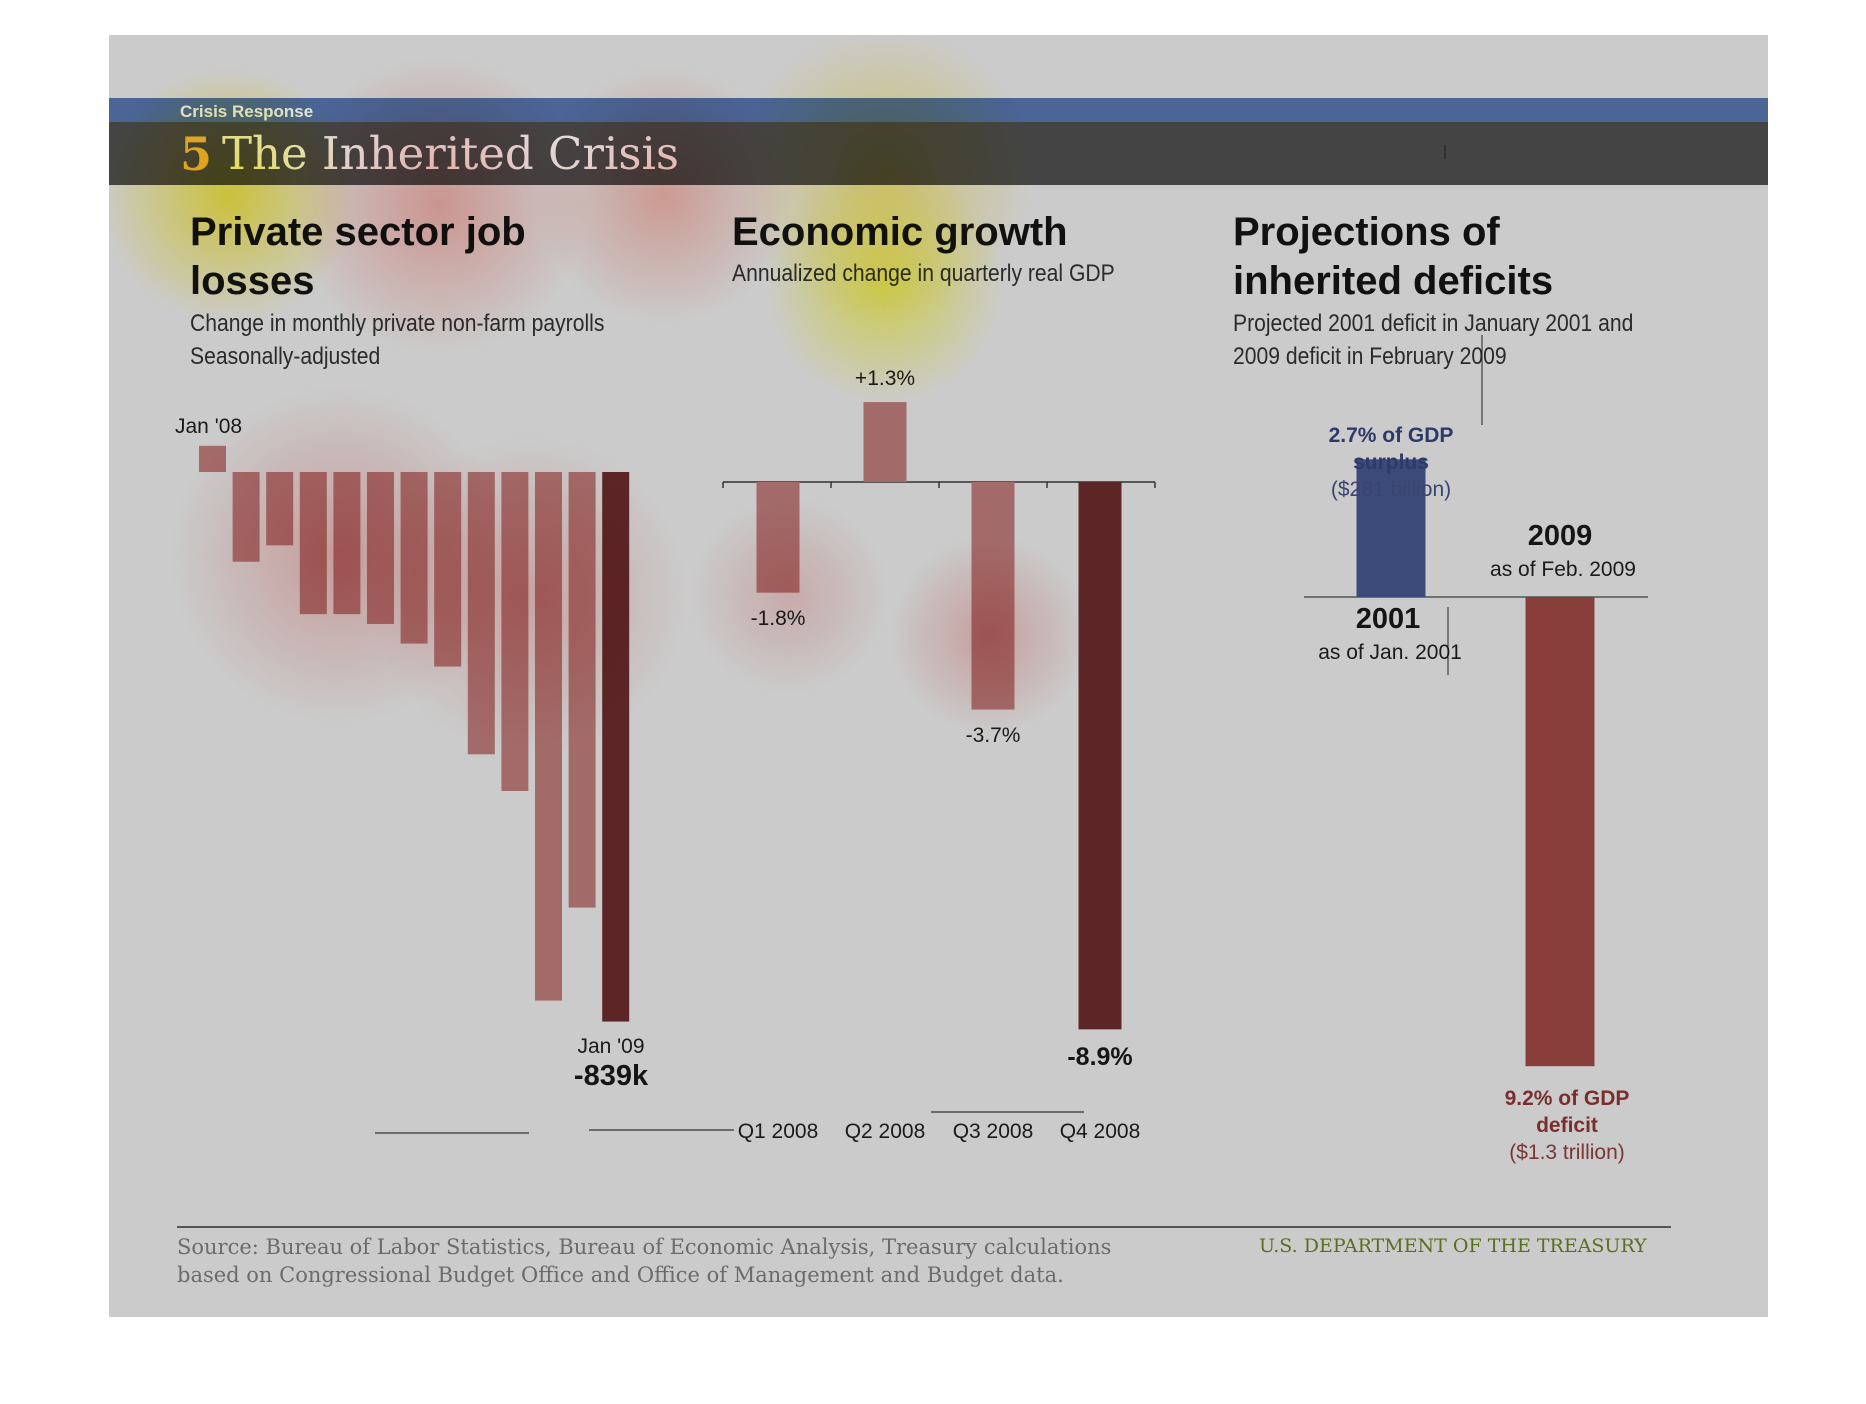  I want to click on deficit-label: 9.2% of GDP deficit ($1.3 trillion), so click(1567, 1125).